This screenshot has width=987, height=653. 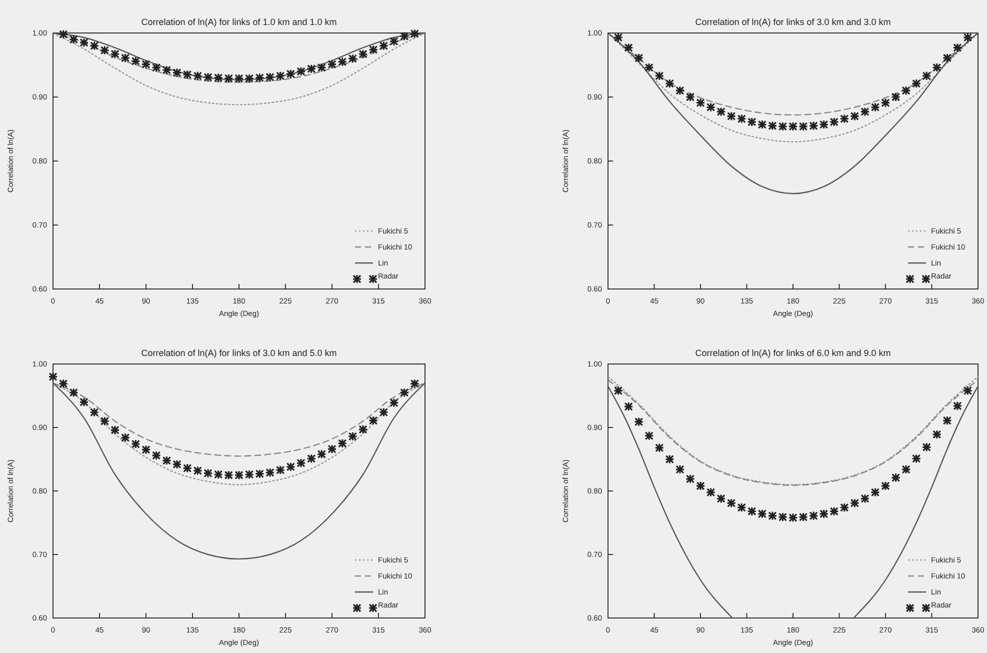 I want to click on chart-title: Correlation of ln(A) for links of 1.0 km and 1.0 km, so click(x=239, y=22).